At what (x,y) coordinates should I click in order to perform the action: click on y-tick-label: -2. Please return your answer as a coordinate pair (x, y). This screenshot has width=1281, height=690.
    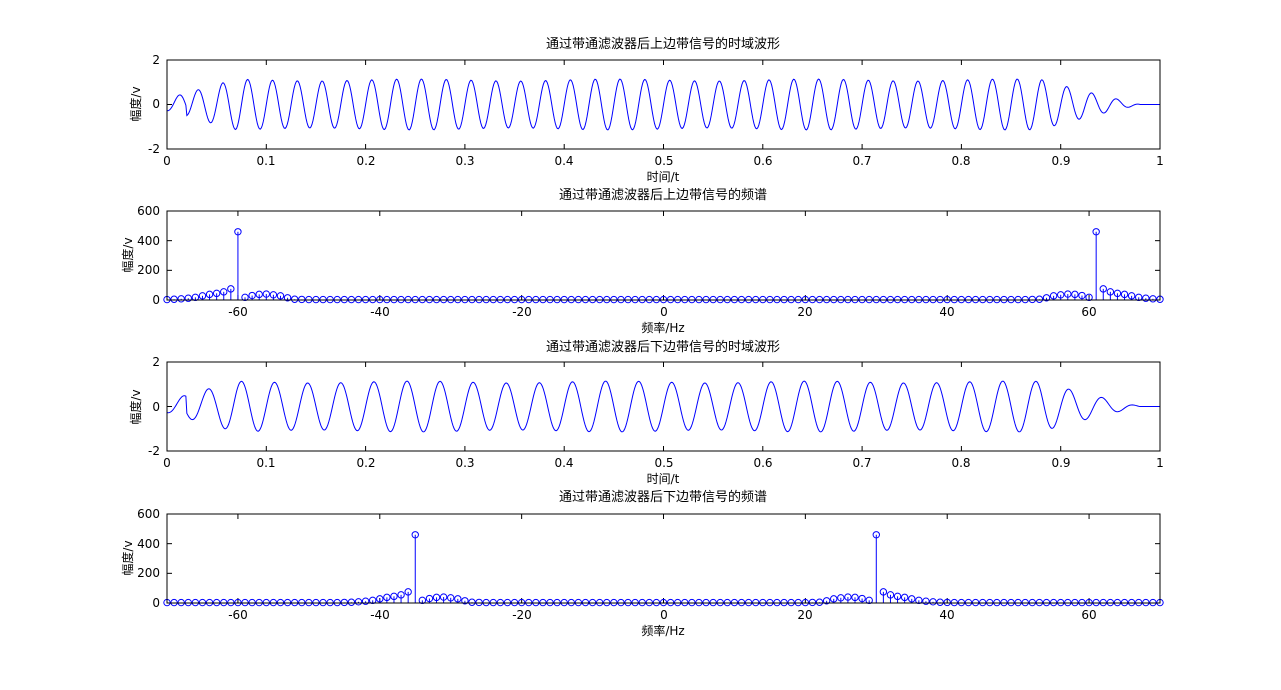
    Looking at the image, I should click on (154, 451).